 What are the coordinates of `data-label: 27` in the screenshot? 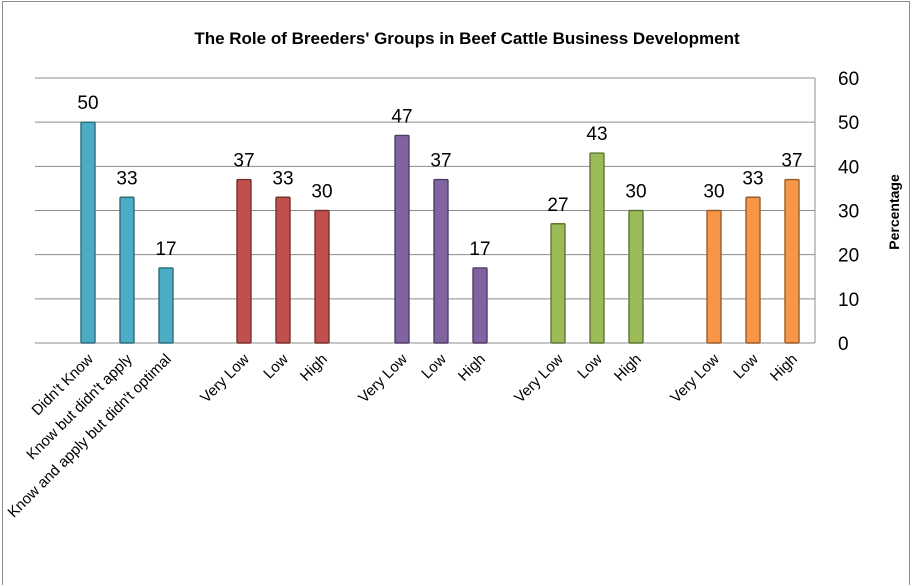 It's located at (557, 205).